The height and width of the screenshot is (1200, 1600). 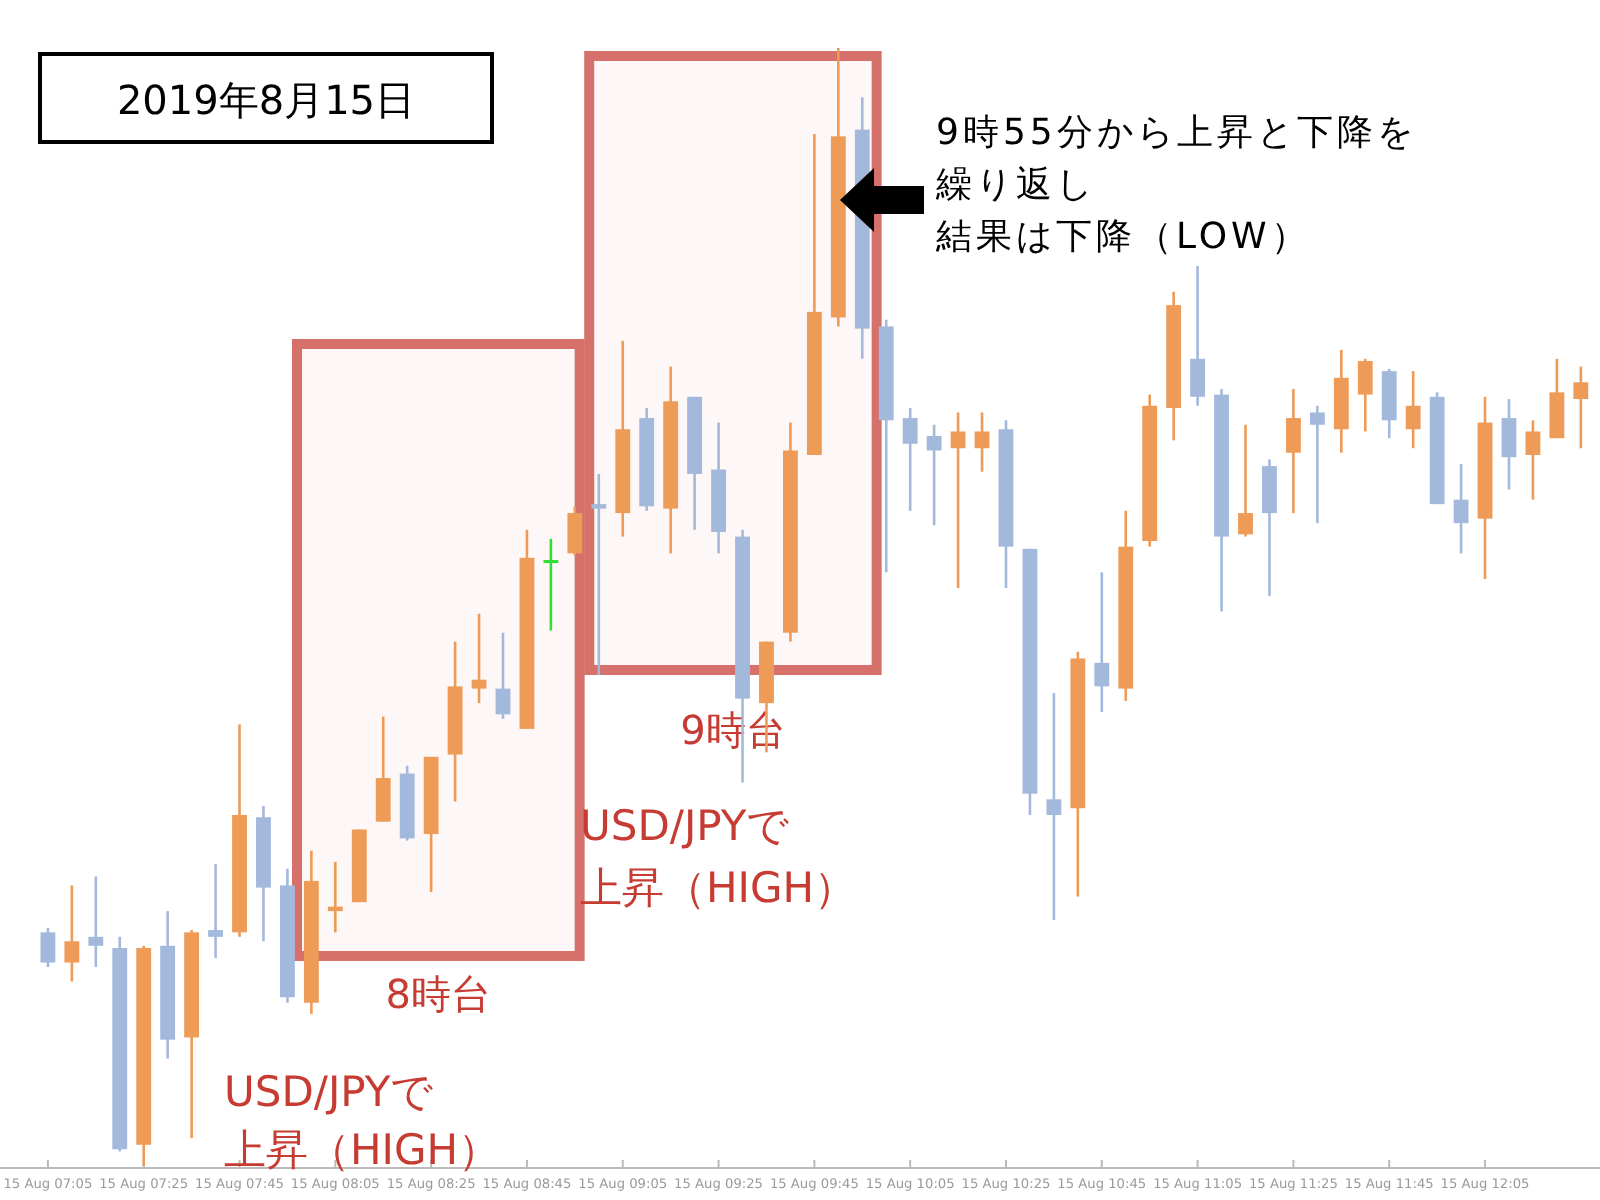 I want to click on annotation: 結果は下降（LOW）, so click(x=1122, y=237).